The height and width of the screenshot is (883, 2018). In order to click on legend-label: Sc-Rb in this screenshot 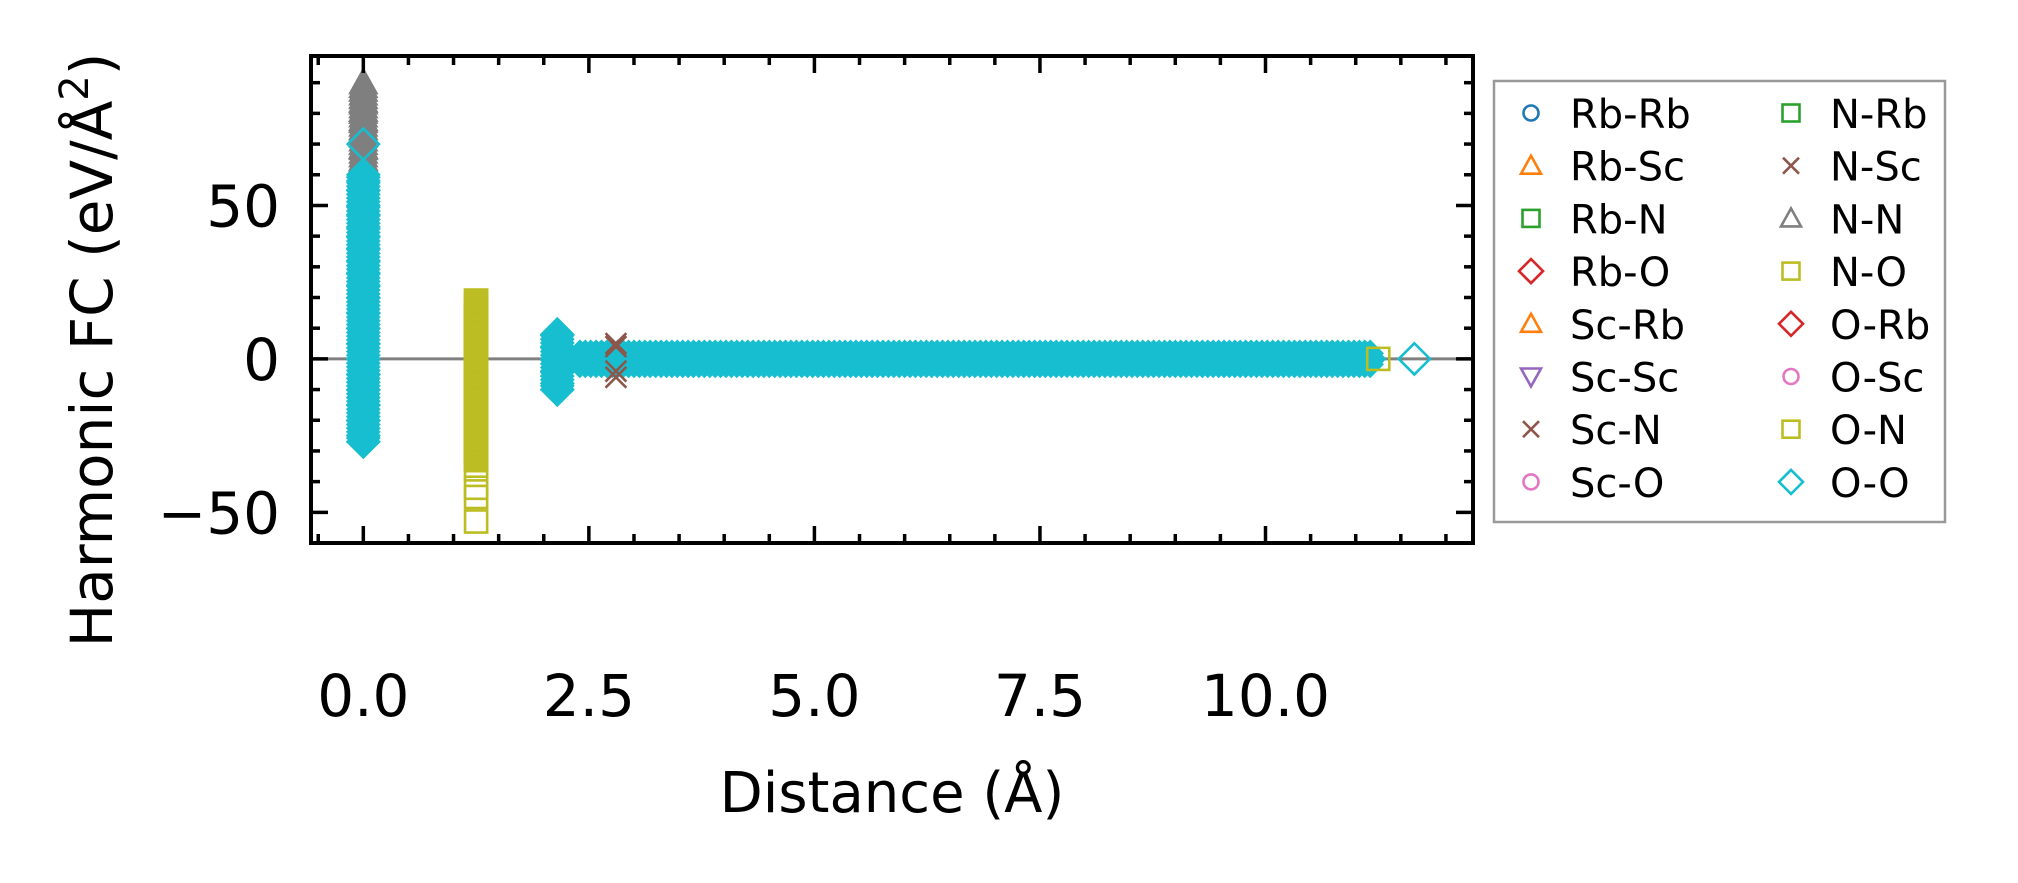, I will do `click(1627, 326)`.